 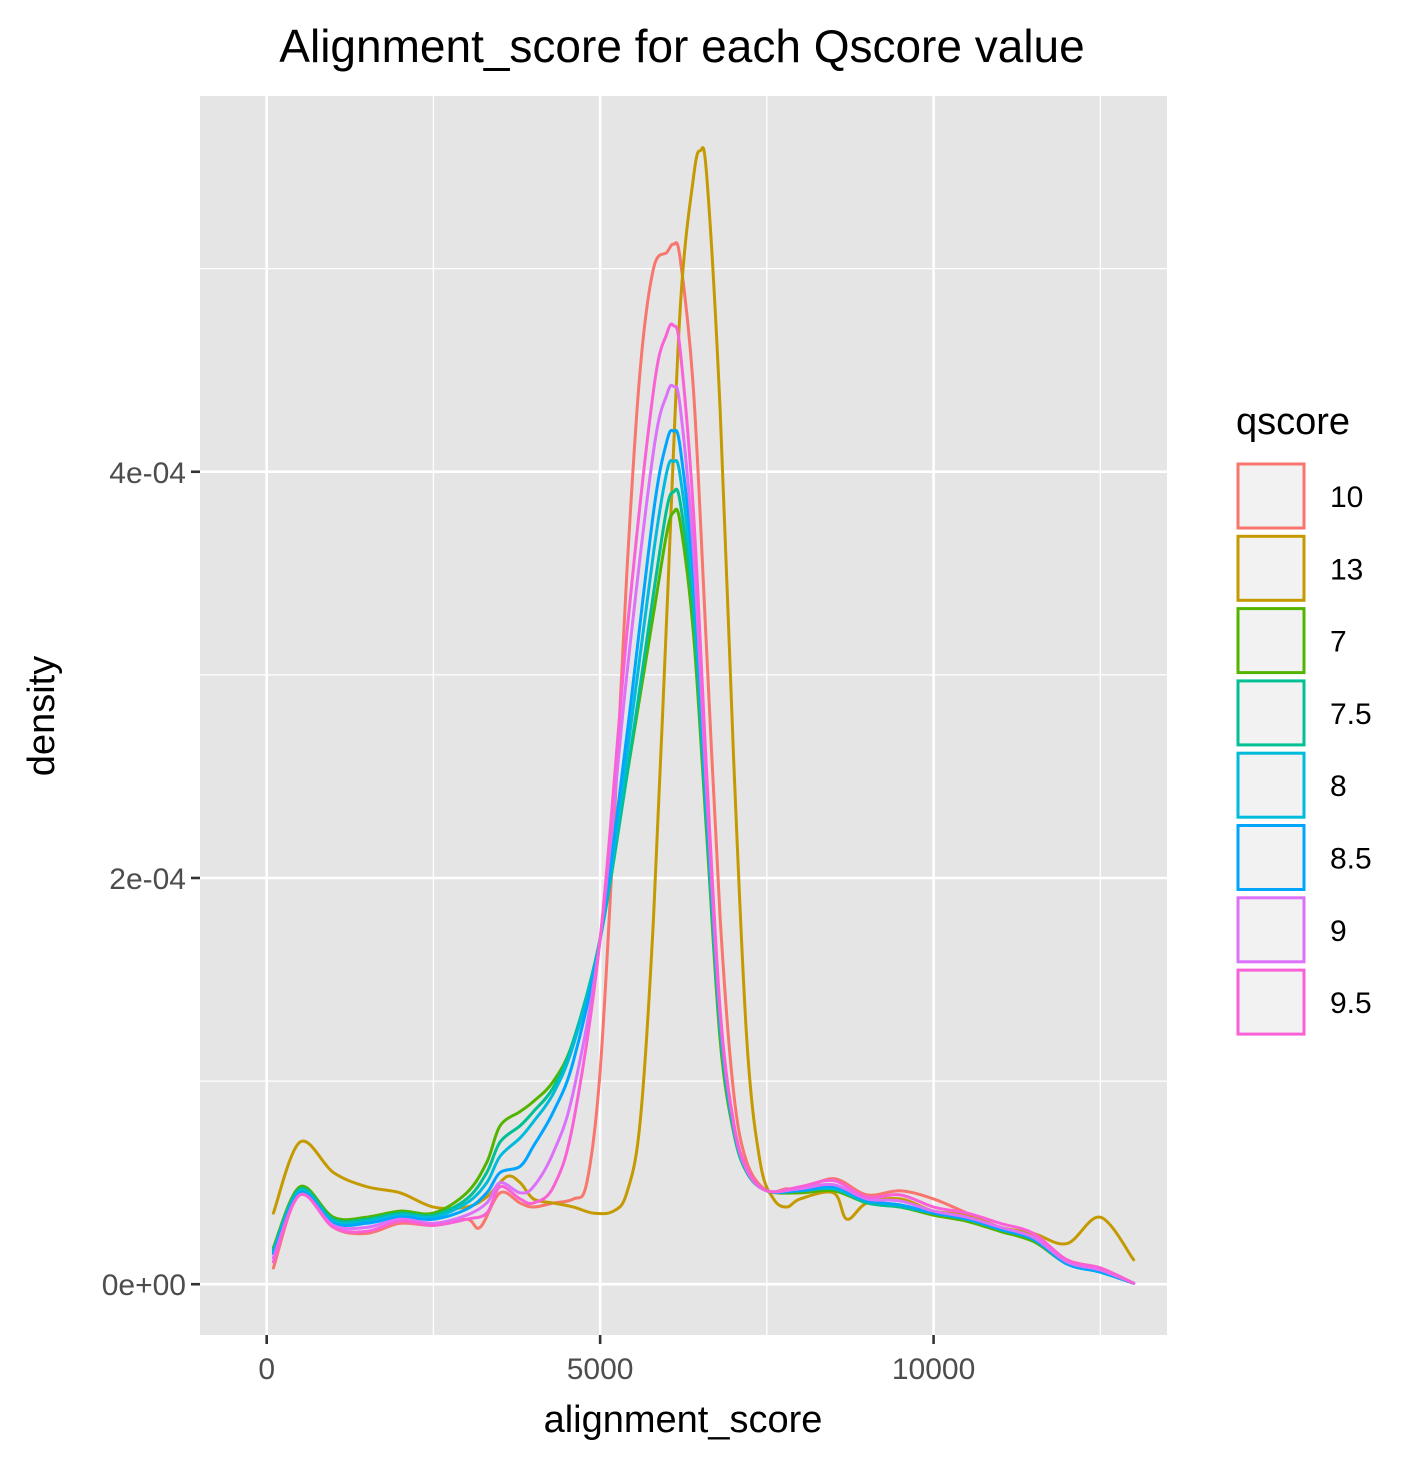 What do you see at coordinates (1351, 714) in the screenshot?
I see `legend-label: 7.5` at bounding box center [1351, 714].